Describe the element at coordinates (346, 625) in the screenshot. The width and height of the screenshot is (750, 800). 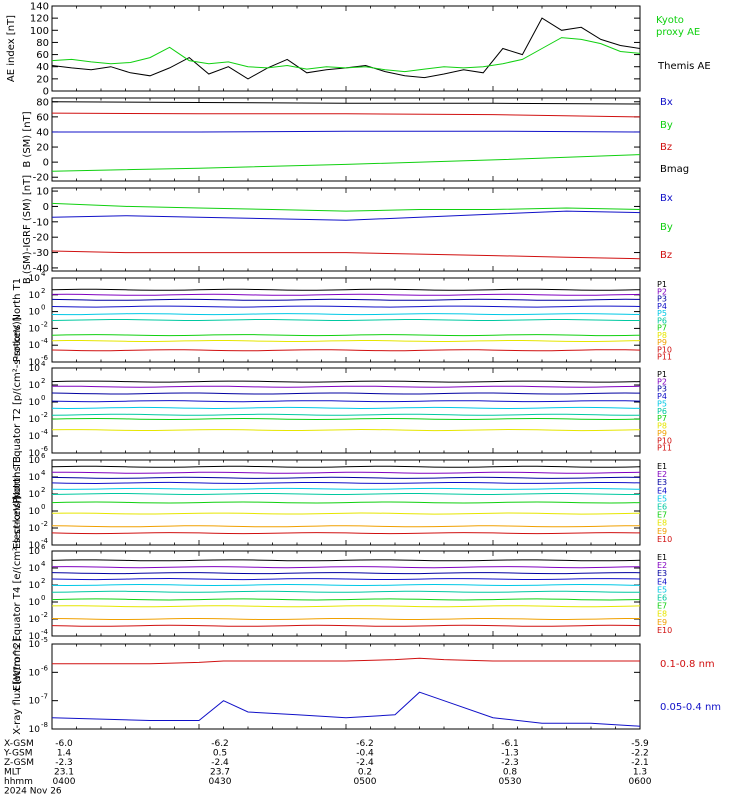
I see `channel-line-e10` at that location.